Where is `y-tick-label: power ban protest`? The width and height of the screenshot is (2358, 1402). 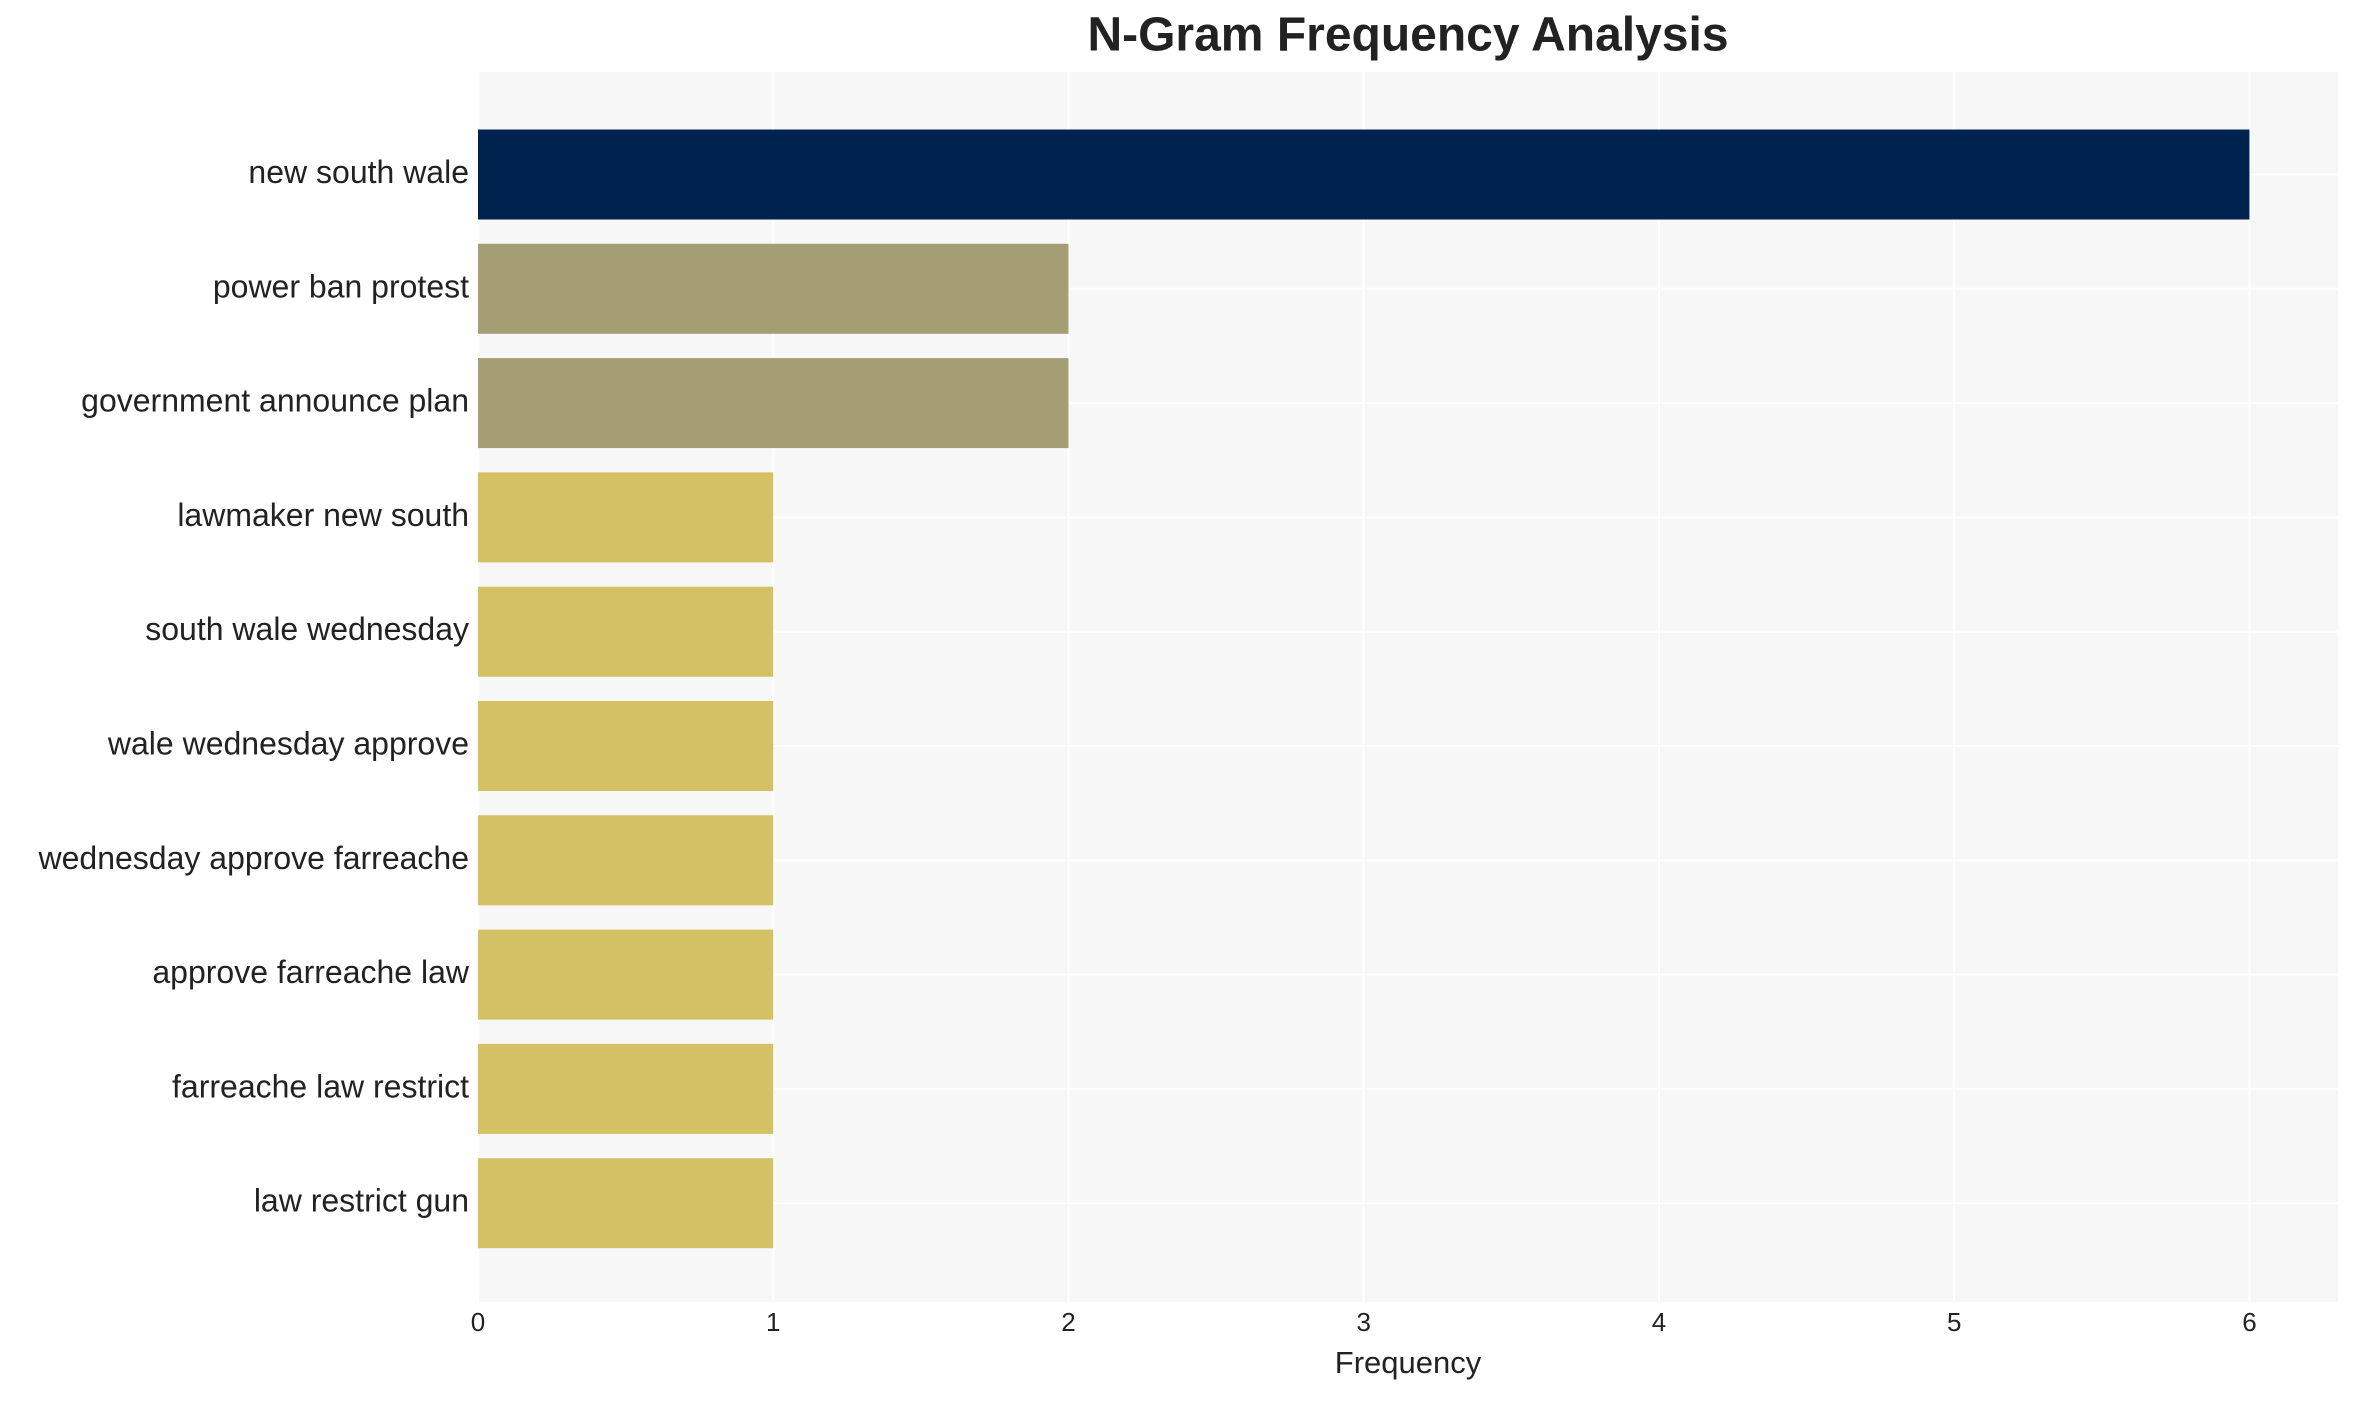 y-tick-label: power ban protest is located at coordinates (341, 286).